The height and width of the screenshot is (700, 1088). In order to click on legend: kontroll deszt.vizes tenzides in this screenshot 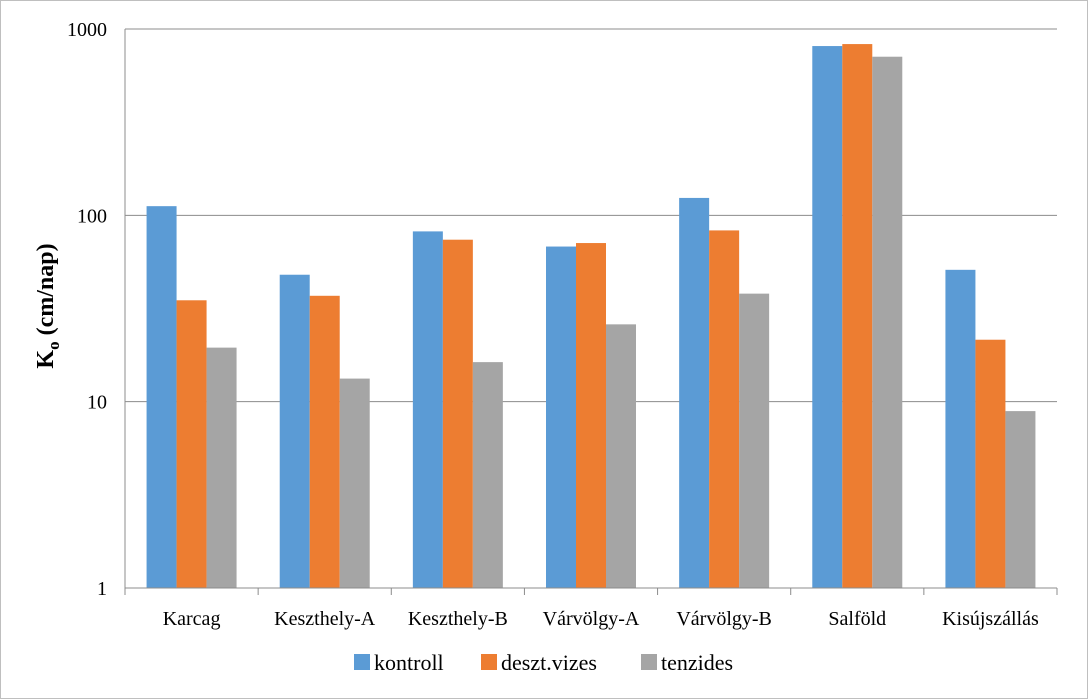, I will do `click(543, 662)`.